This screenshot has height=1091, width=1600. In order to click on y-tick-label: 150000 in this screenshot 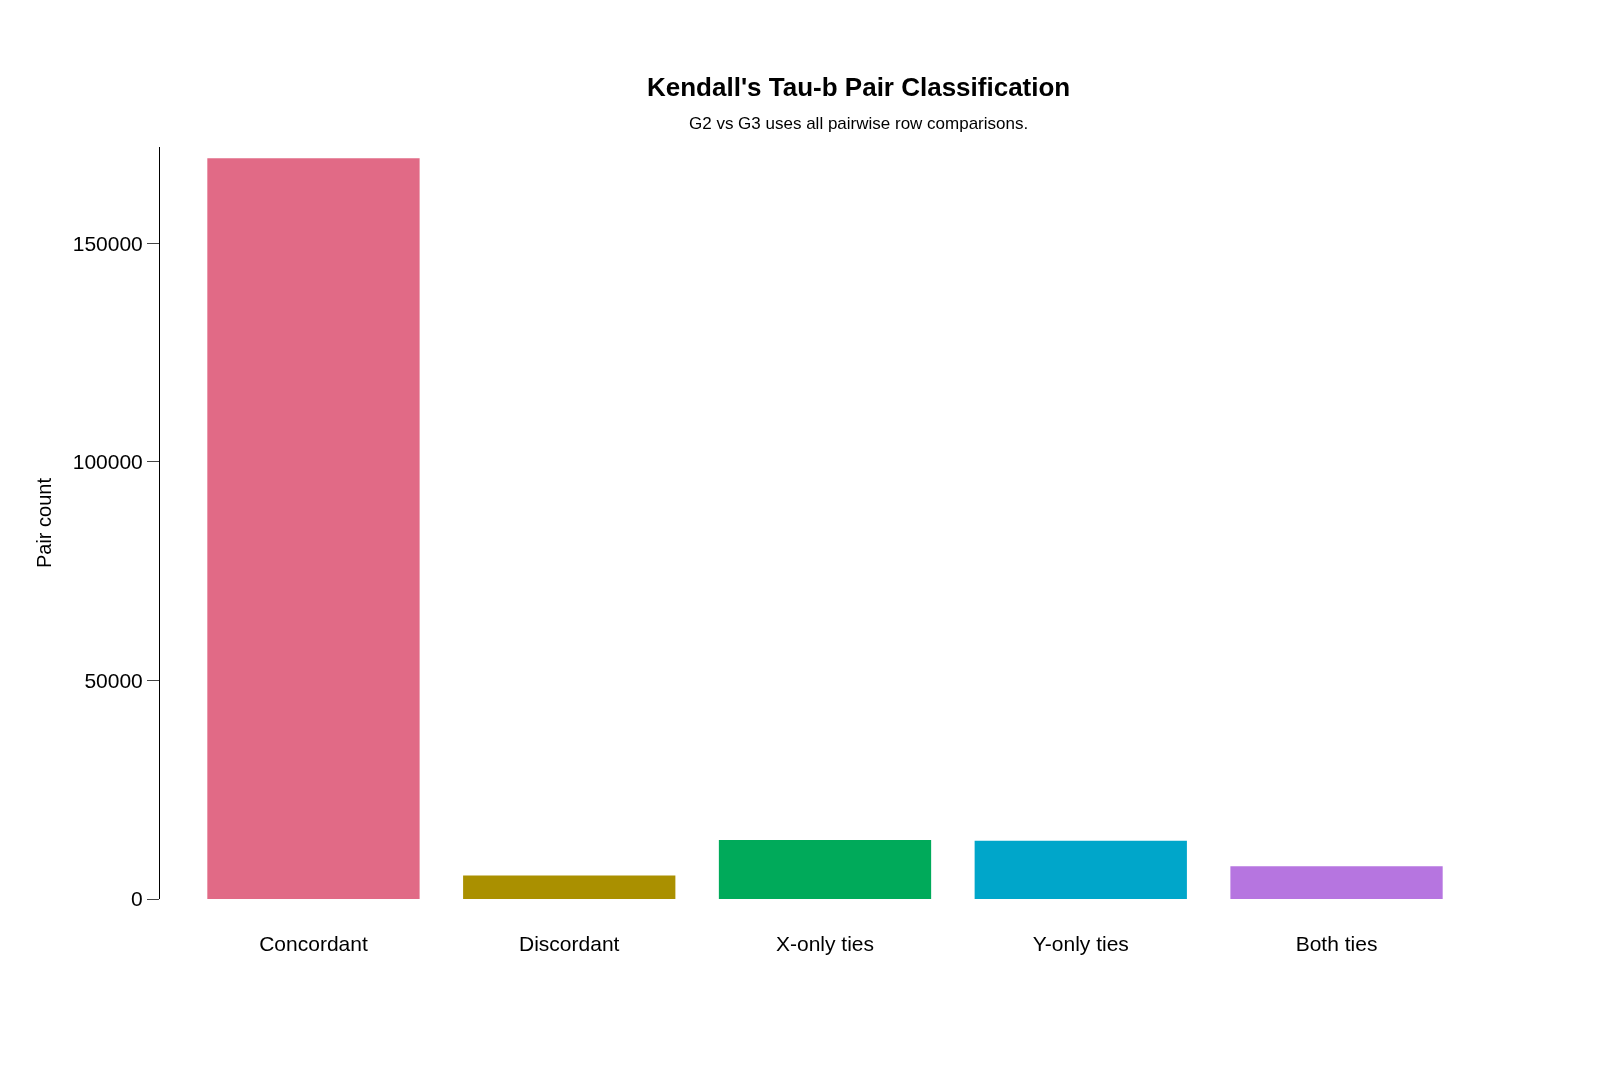, I will do `click(107, 243)`.